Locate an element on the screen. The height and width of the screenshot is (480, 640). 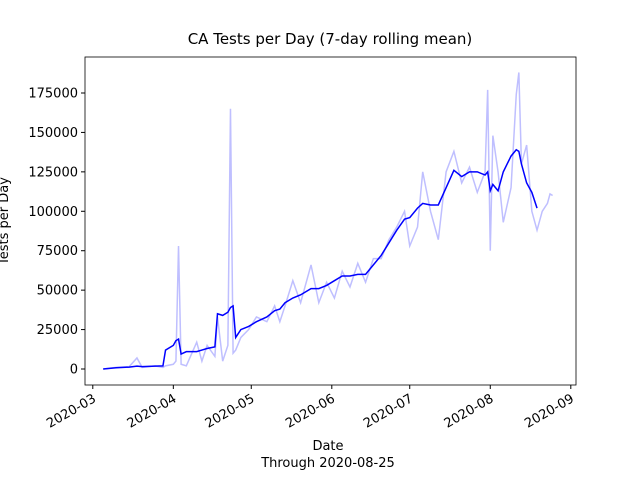
x-axis-label: Date is located at coordinates (327, 446).